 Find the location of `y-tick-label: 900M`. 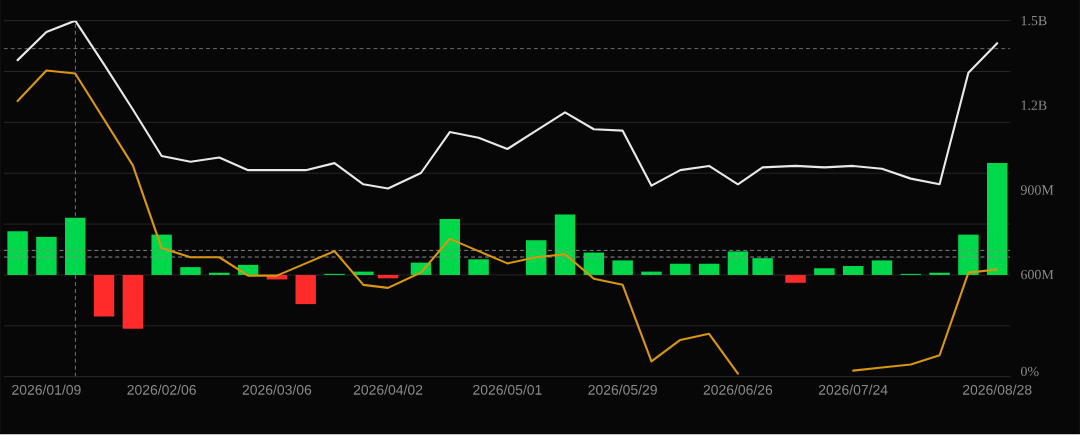

y-tick-label: 900M is located at coordinates (1037, 190).